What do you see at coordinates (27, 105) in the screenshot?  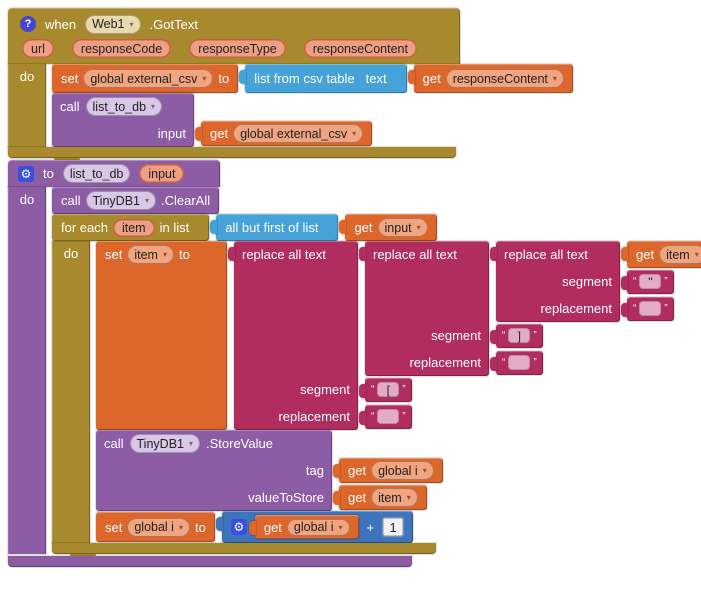 I see `do-rail: do` at bounding box center [27, 105].